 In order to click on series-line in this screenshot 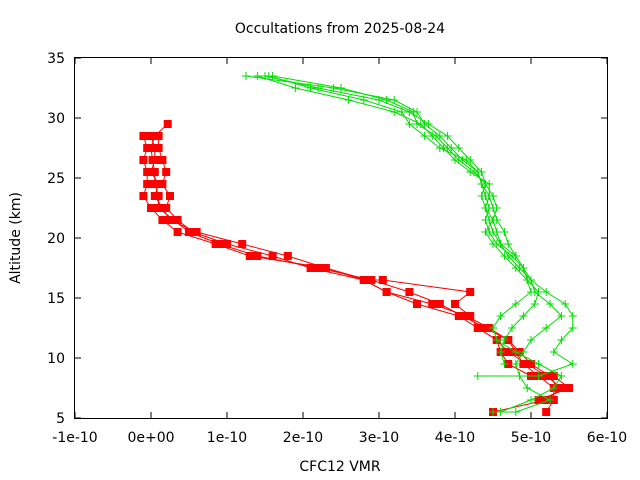, I will do `click(392, 166)`.